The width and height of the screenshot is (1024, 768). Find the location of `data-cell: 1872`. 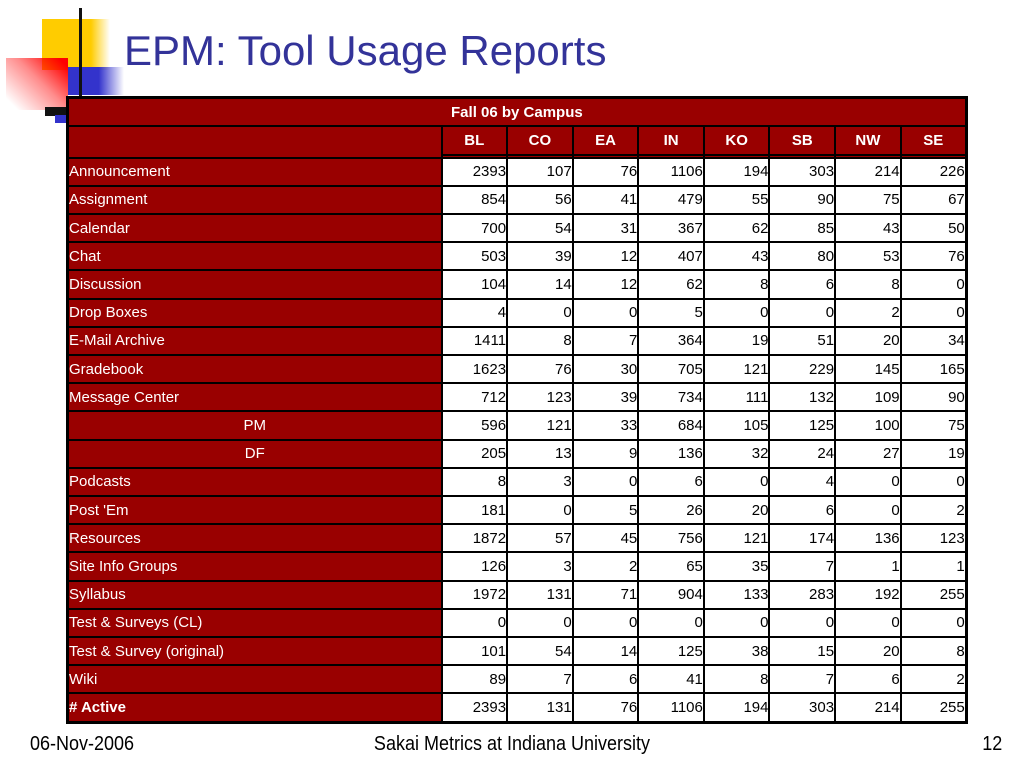

data-cell: 1872 is located at coordinates (474, 538).